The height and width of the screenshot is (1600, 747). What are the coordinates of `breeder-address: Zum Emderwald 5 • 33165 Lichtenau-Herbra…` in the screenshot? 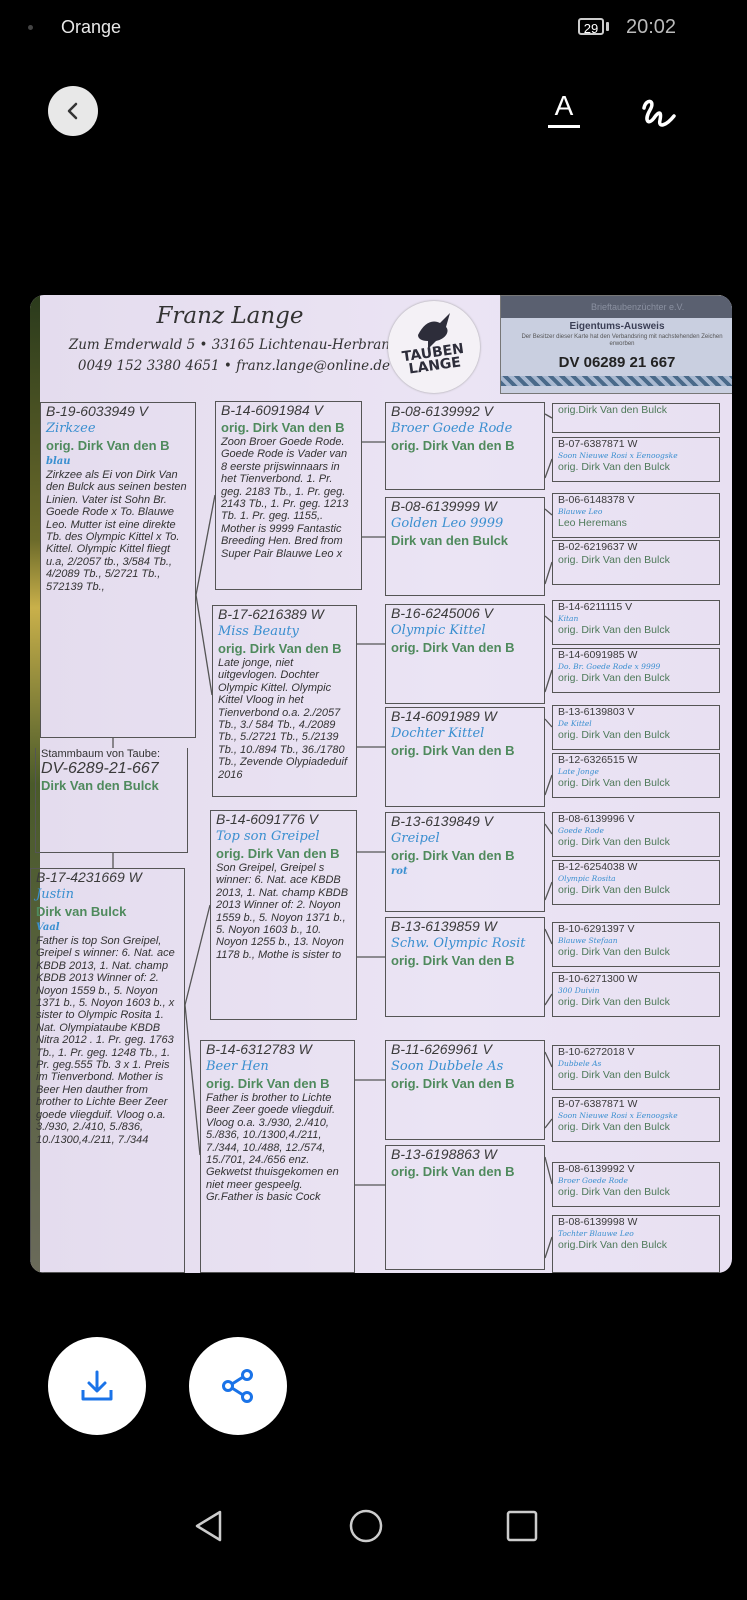 It's located at (229, 345).